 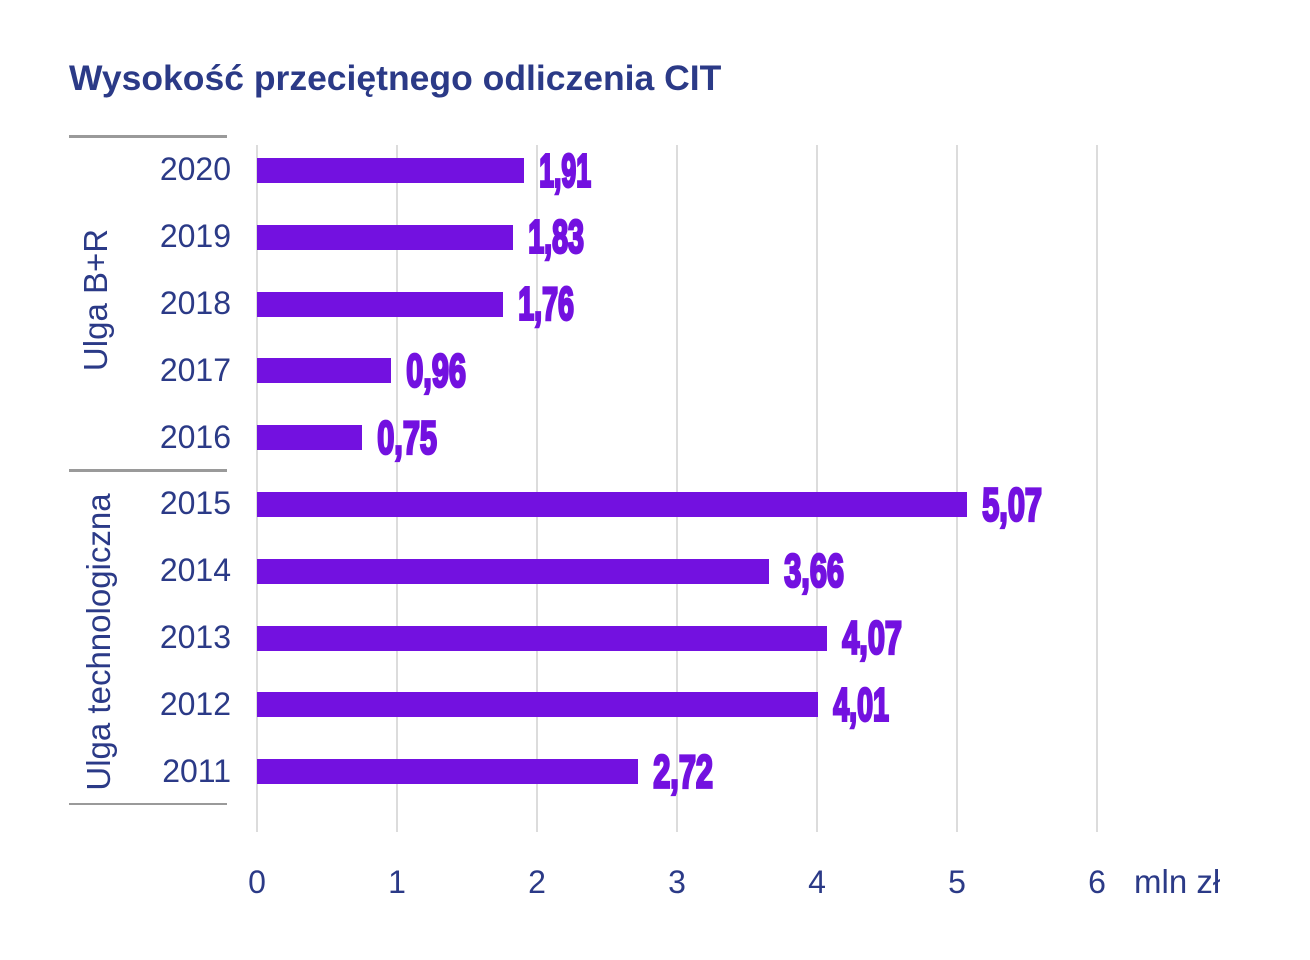 What do you see at coordinates (683, 772) in the screenshot?
I see `svg-text: 2,72` at bounding box center [683, 772].